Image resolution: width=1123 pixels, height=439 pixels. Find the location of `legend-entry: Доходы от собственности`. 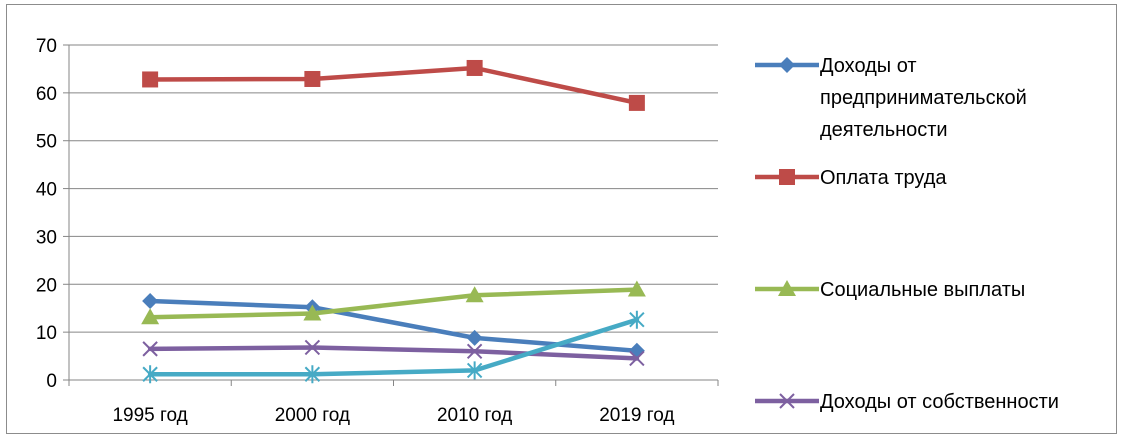

legend-entry: Доходы от собственности is located at coordinates (907, 402).